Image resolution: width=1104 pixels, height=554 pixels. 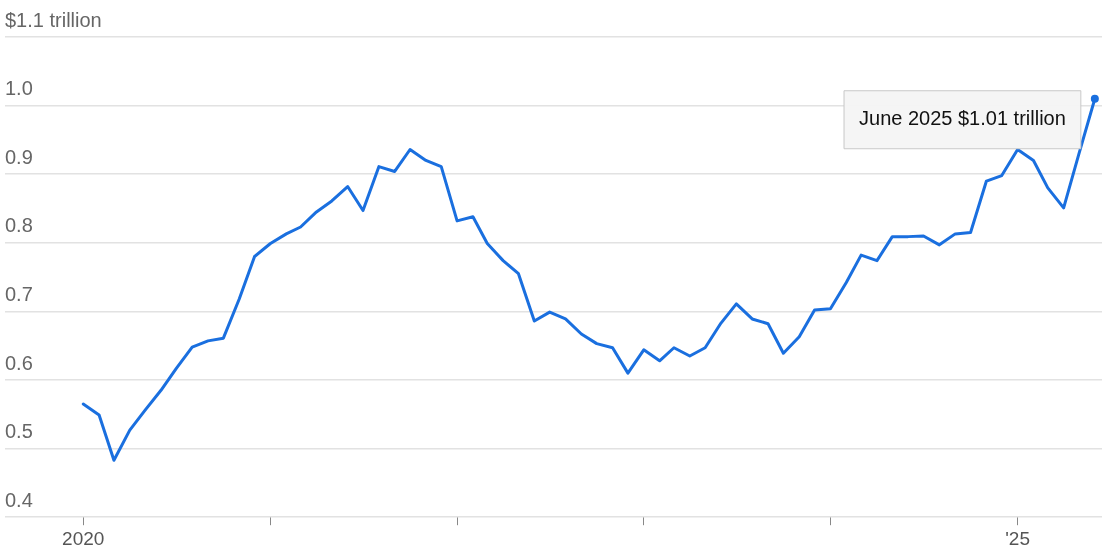 What do you see at coordinates (19, 156) in the screenshot?
I see `y-tick-label: 0.9` at bounding box center [19, 156].